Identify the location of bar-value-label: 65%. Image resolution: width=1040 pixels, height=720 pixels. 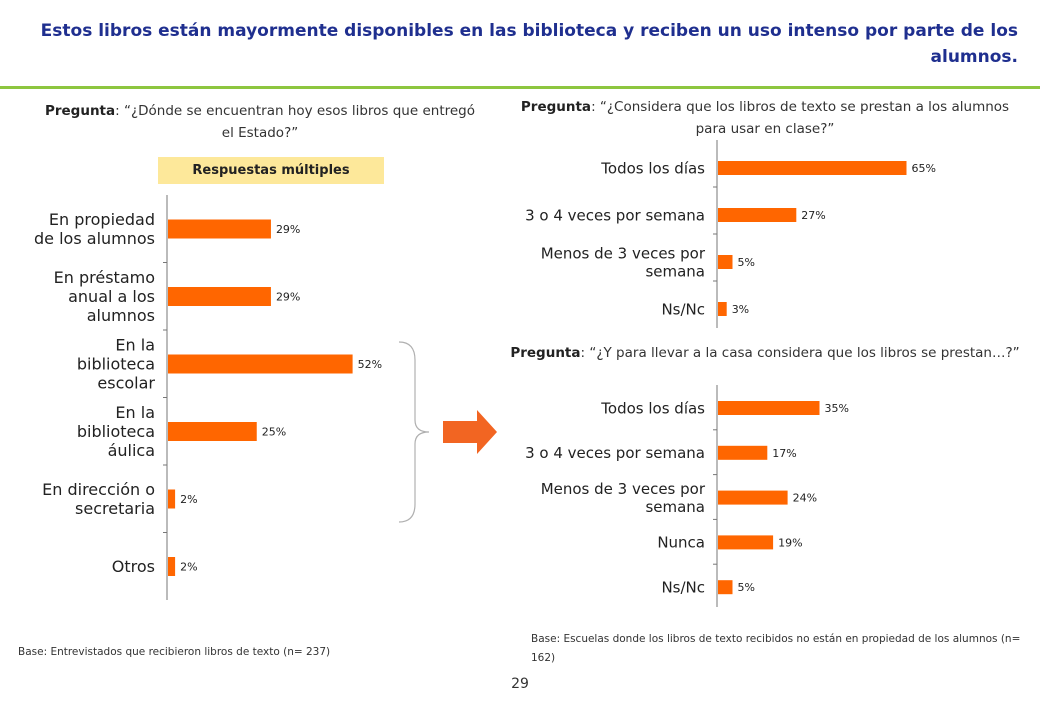
(924, 168).